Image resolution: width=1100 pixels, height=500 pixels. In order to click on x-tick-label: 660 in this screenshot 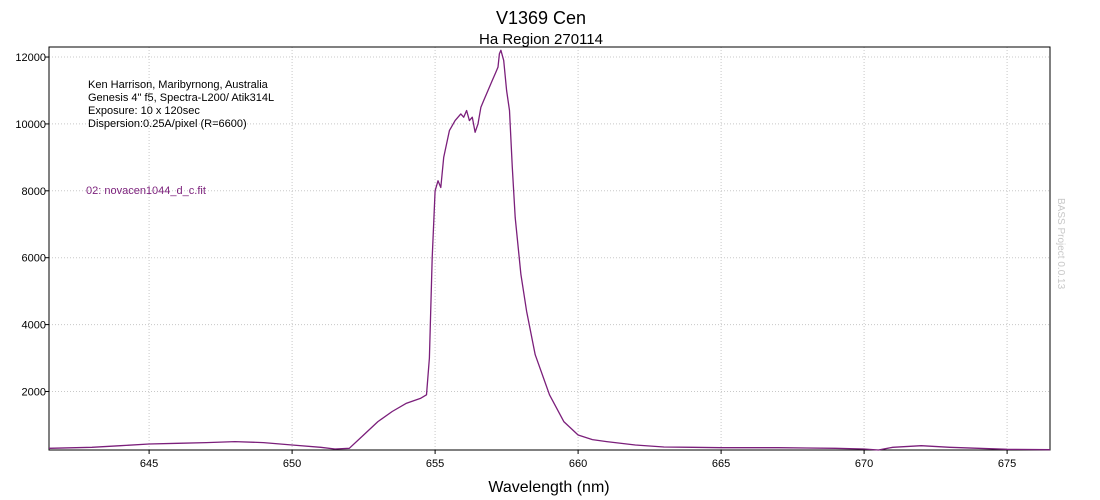, I will do `click(578, 464)`.